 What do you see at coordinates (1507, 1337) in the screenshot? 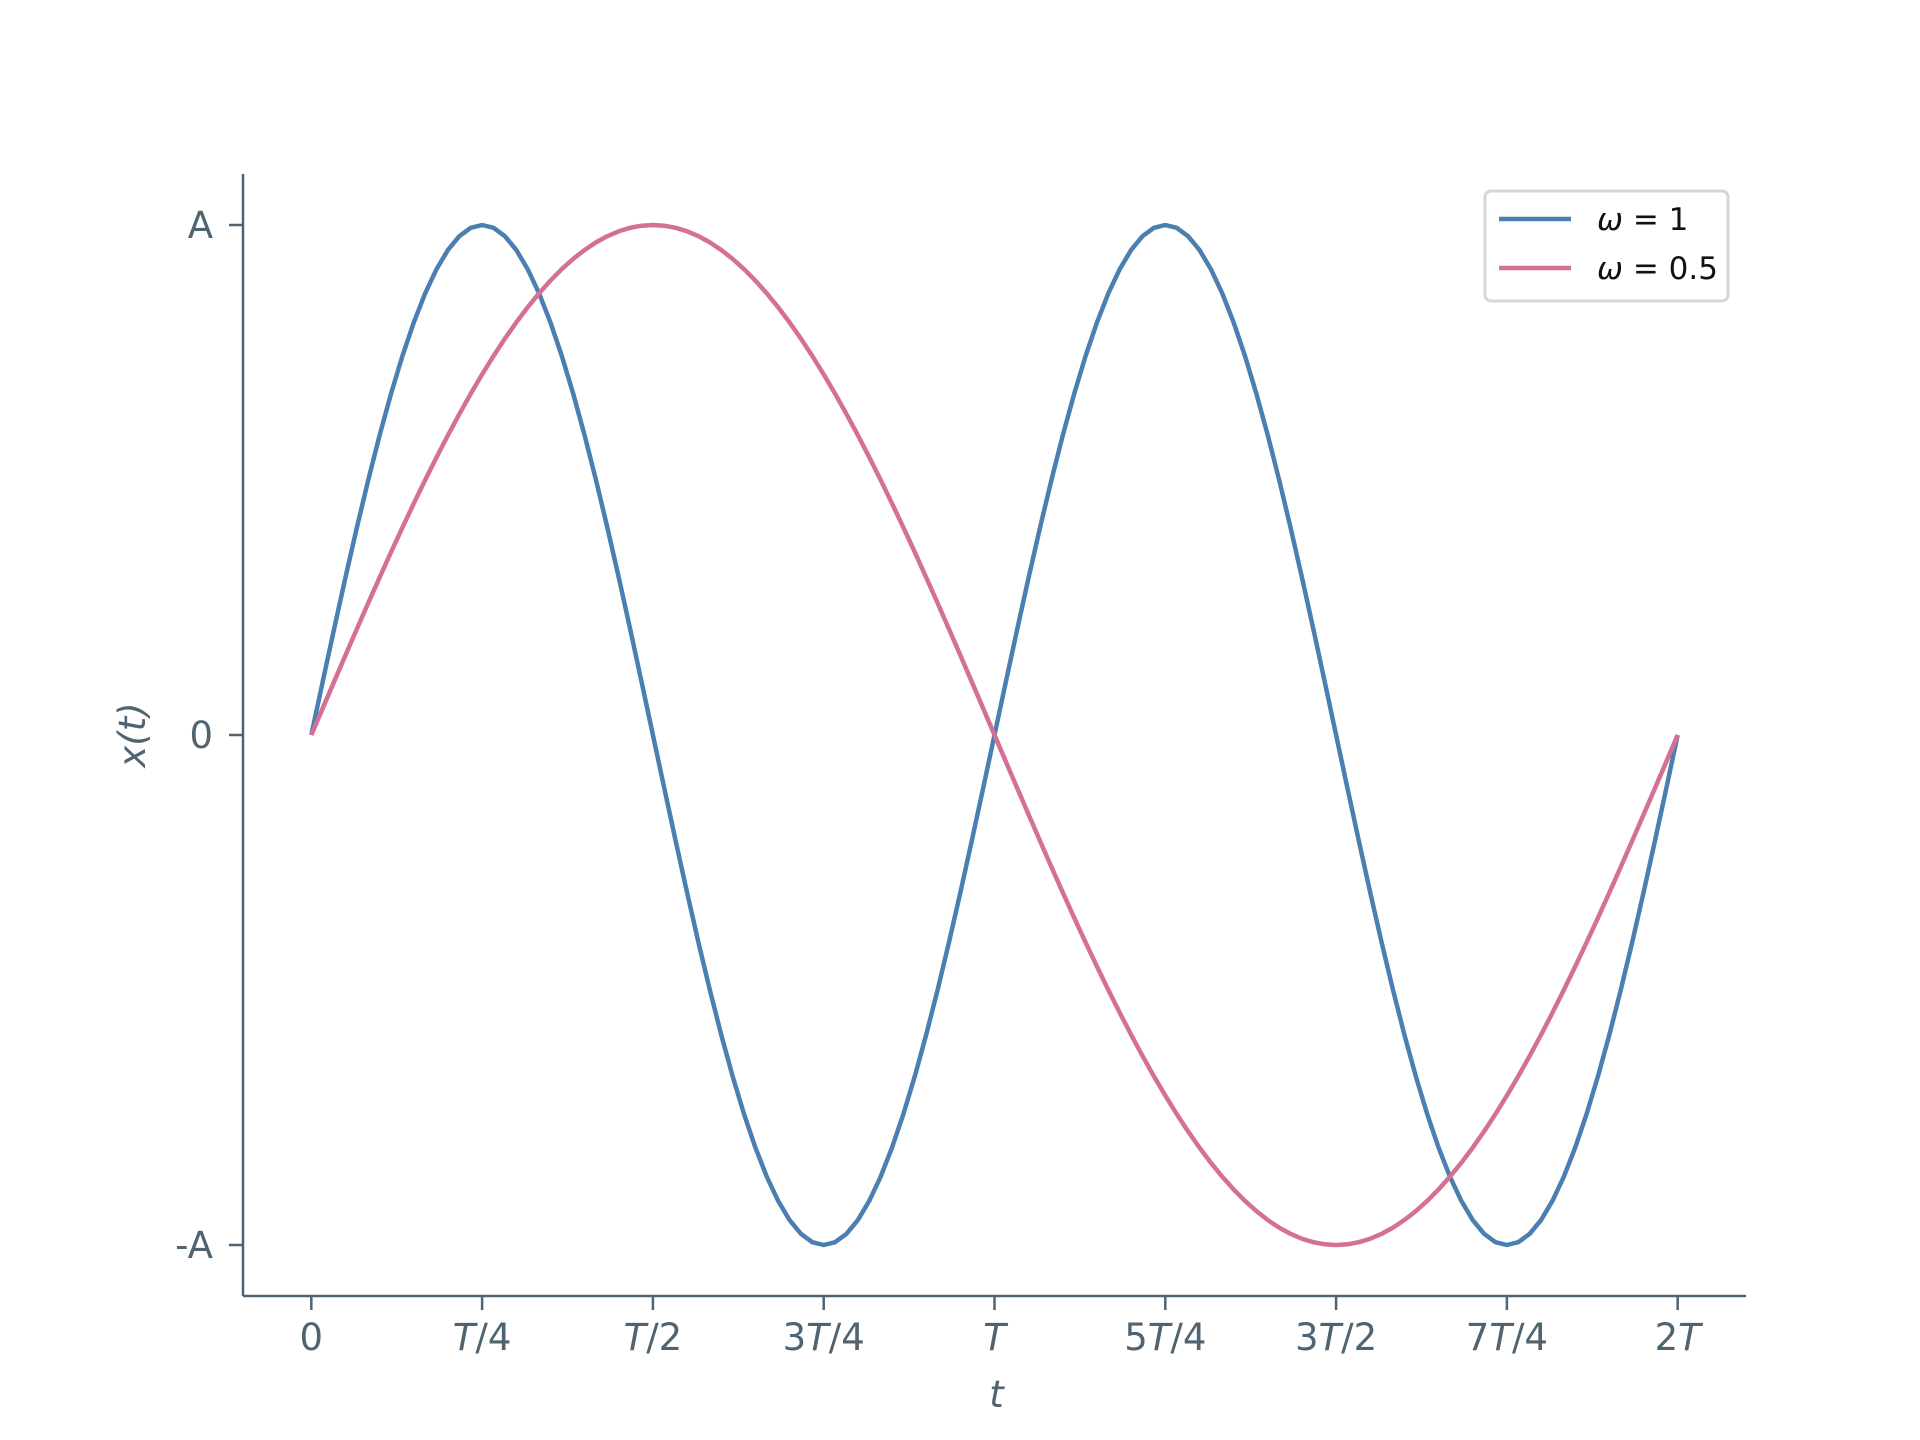
I see `x-tick-label: 7T/4` at bounding box center [1507, 1337].